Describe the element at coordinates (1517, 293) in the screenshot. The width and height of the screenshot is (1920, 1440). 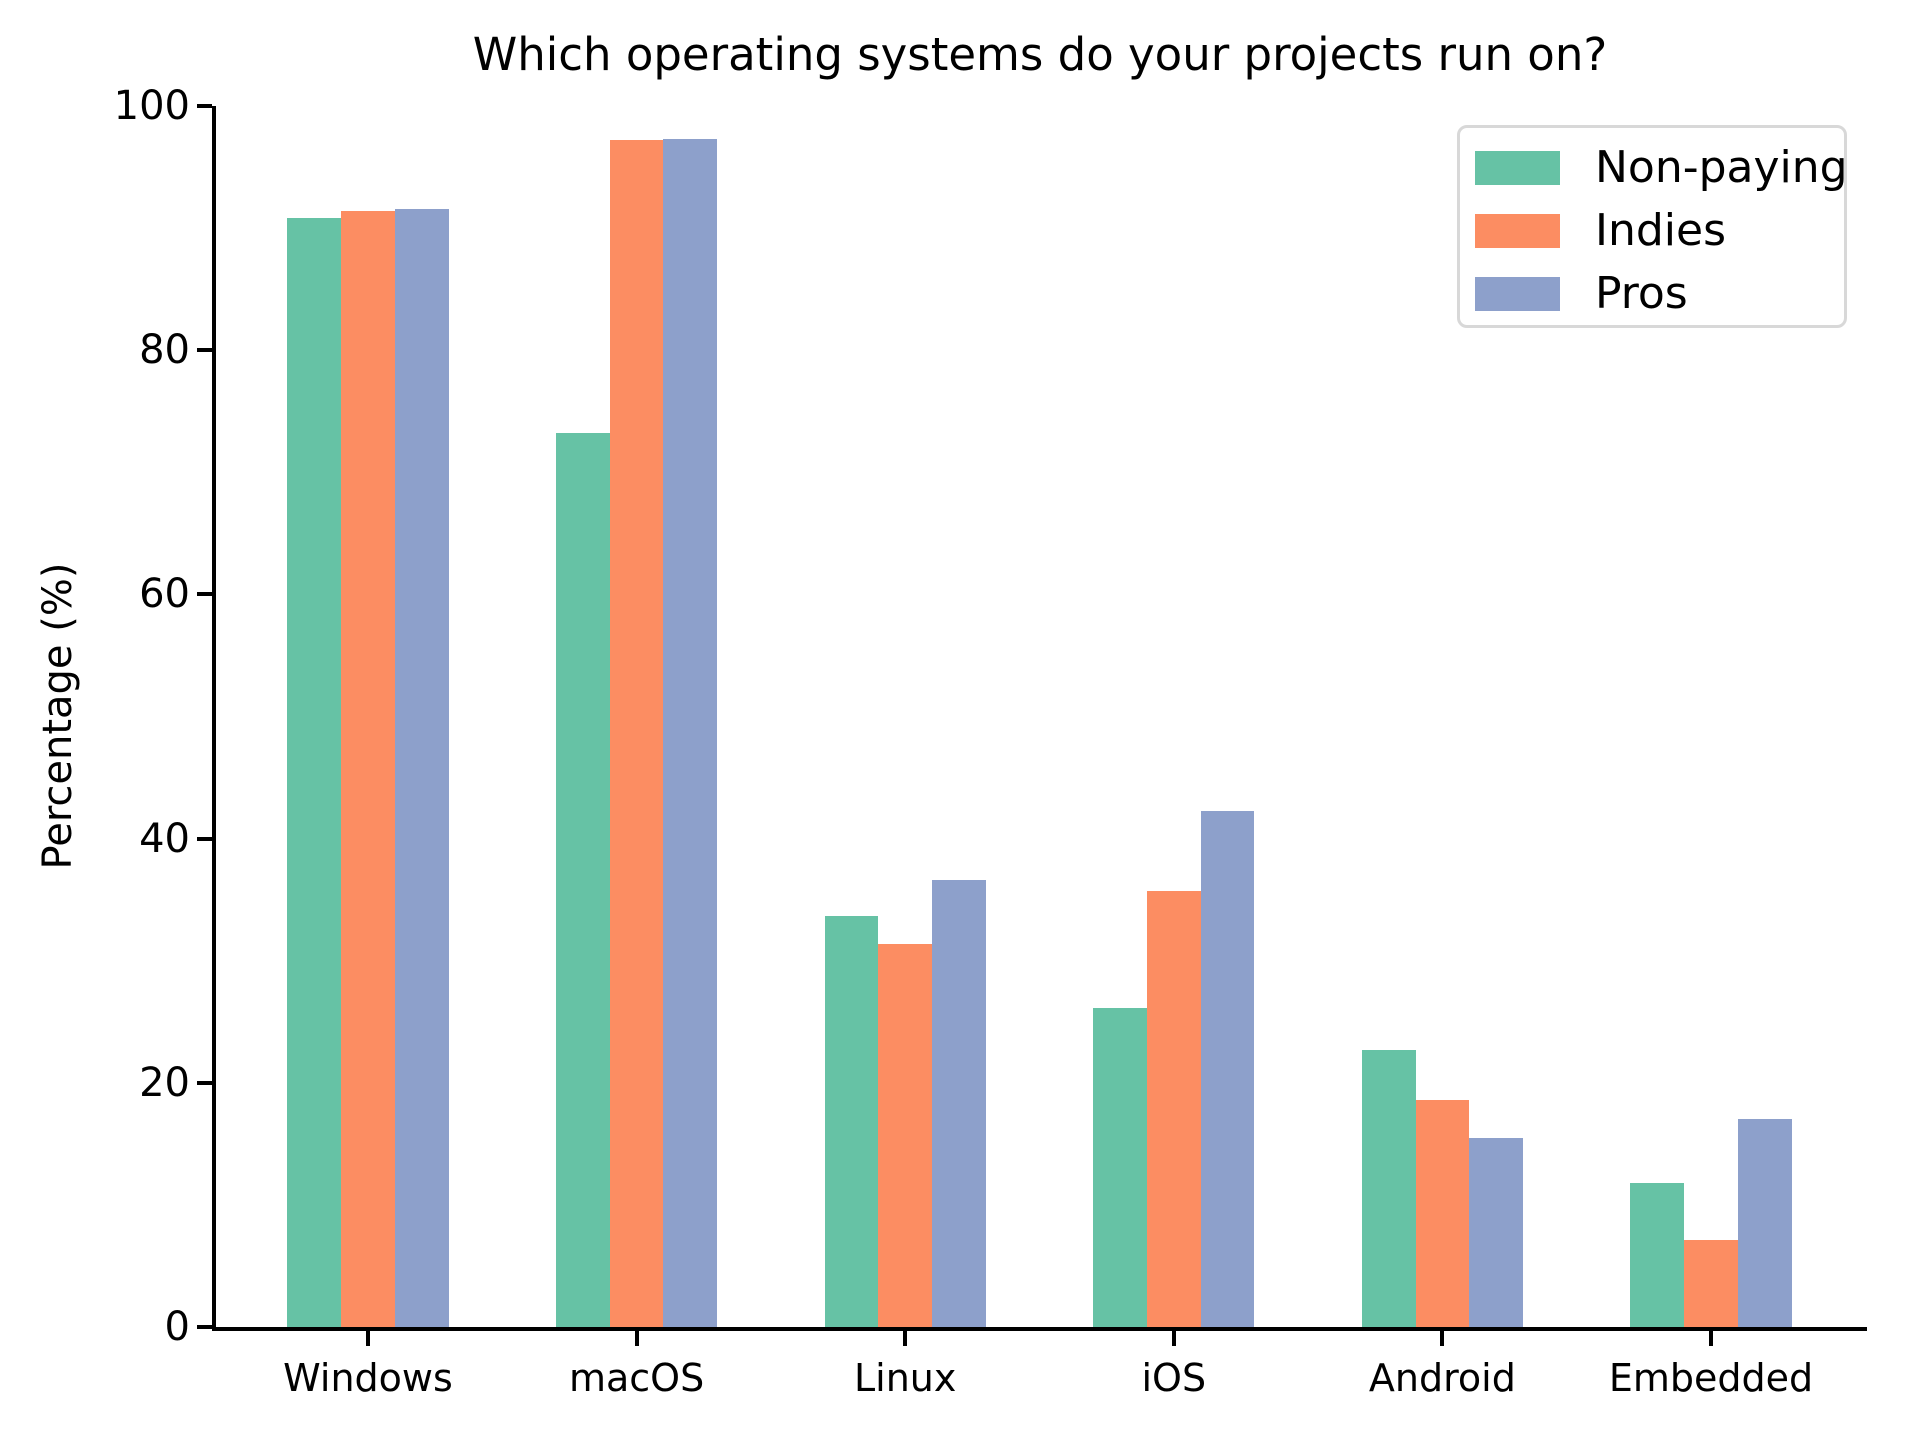
I see `legend-swatch-pros-icon` at that location.